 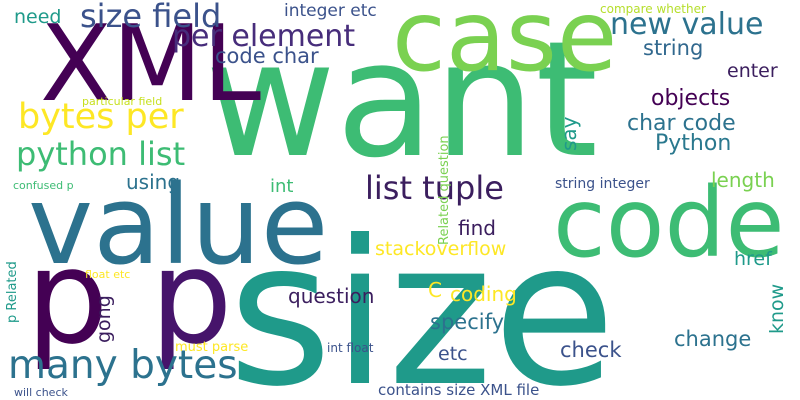 I want to click on word-confused-p: confused p, so click(x=43, y=185).